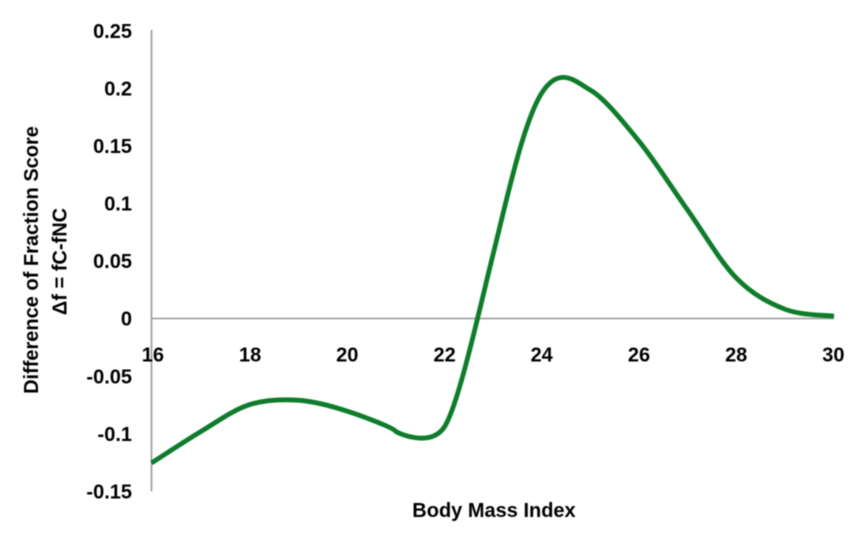  I want to click on svg-text: 0.2, so click(118, 90).